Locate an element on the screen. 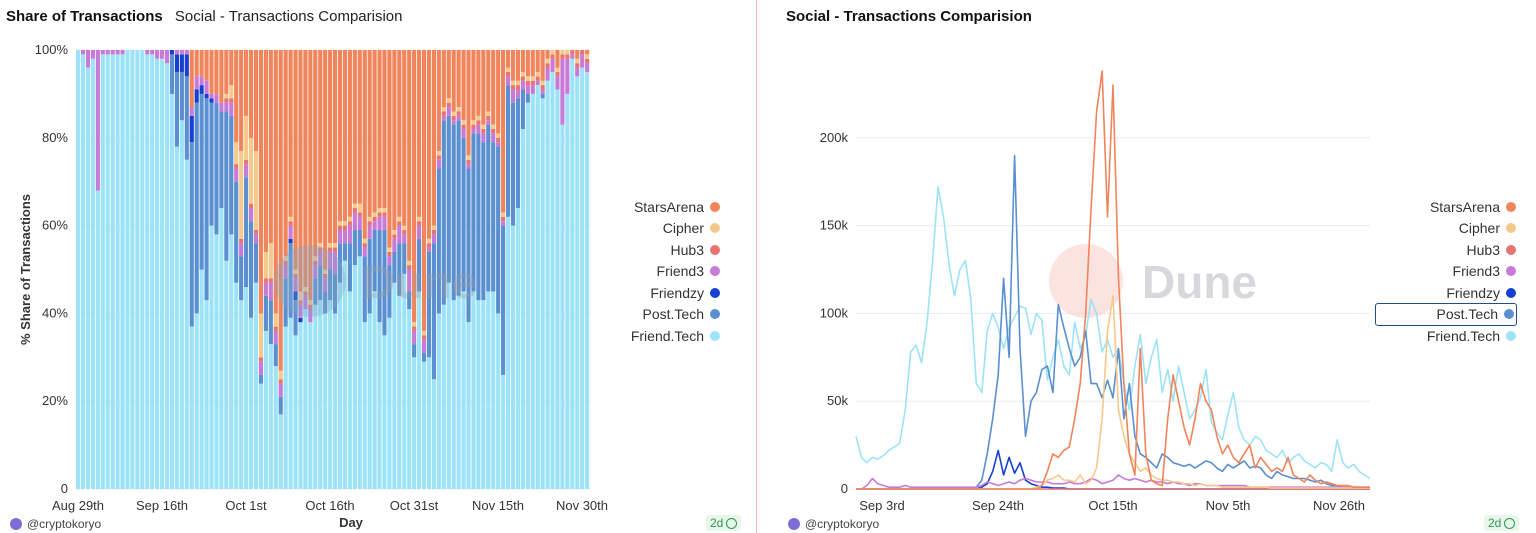  x-tick-label: Sep 16th is located at coordinates (162, 505).